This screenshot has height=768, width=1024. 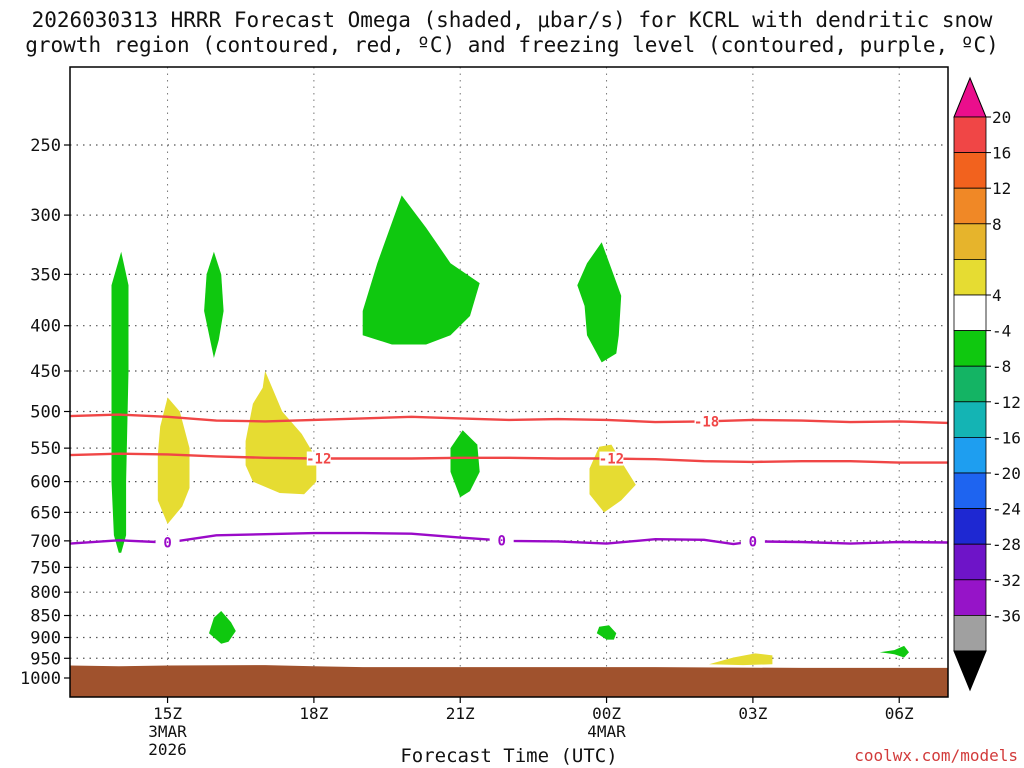 I want to click on x-tick-sublabel-2026: 2026, so click(x=167, y=749).